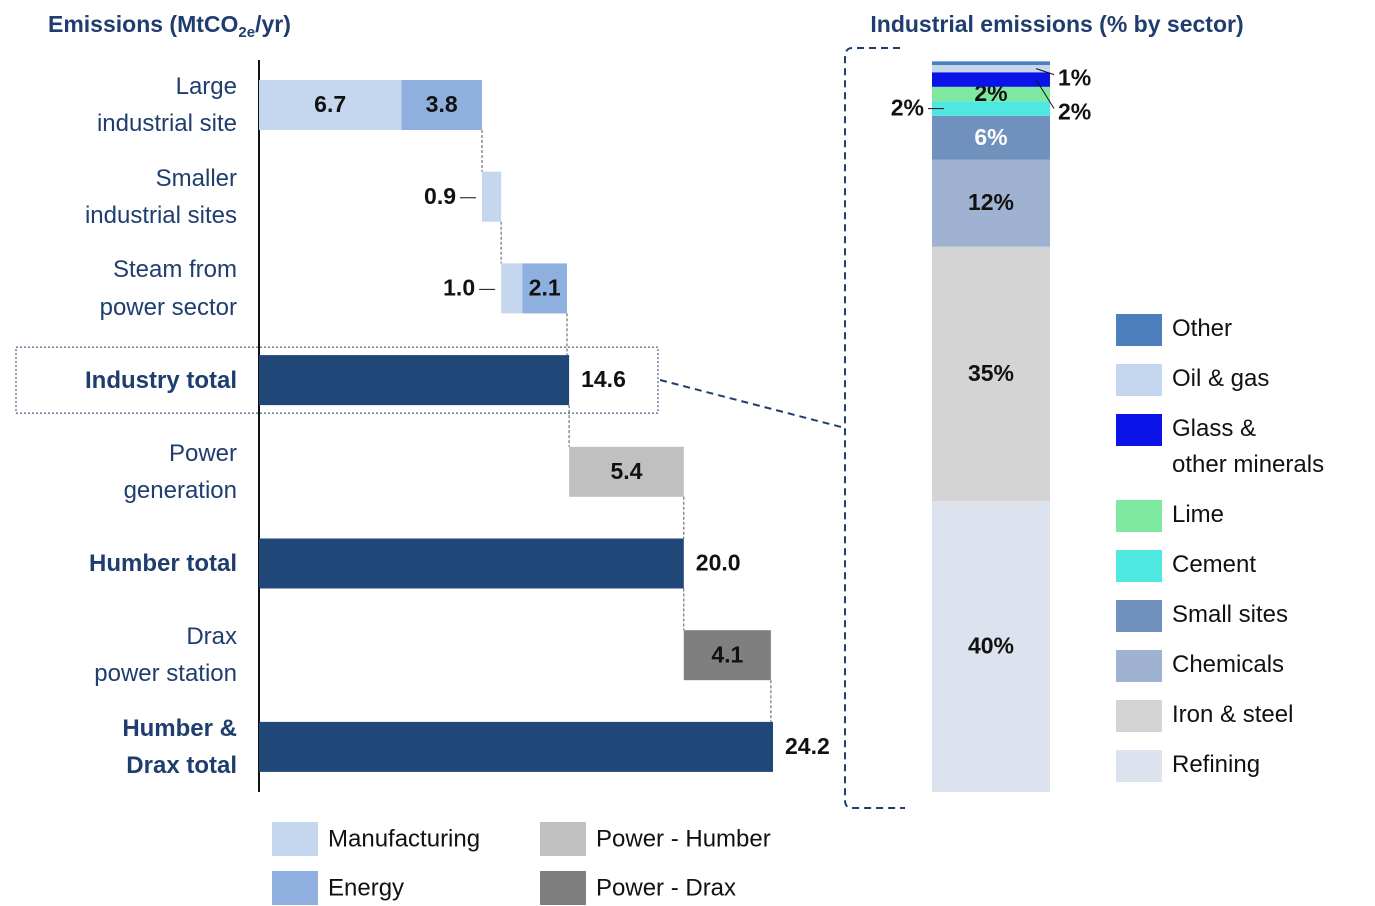 The image size is (1375, 906). I want to click on value-label: 3.8, so click(442, 104).